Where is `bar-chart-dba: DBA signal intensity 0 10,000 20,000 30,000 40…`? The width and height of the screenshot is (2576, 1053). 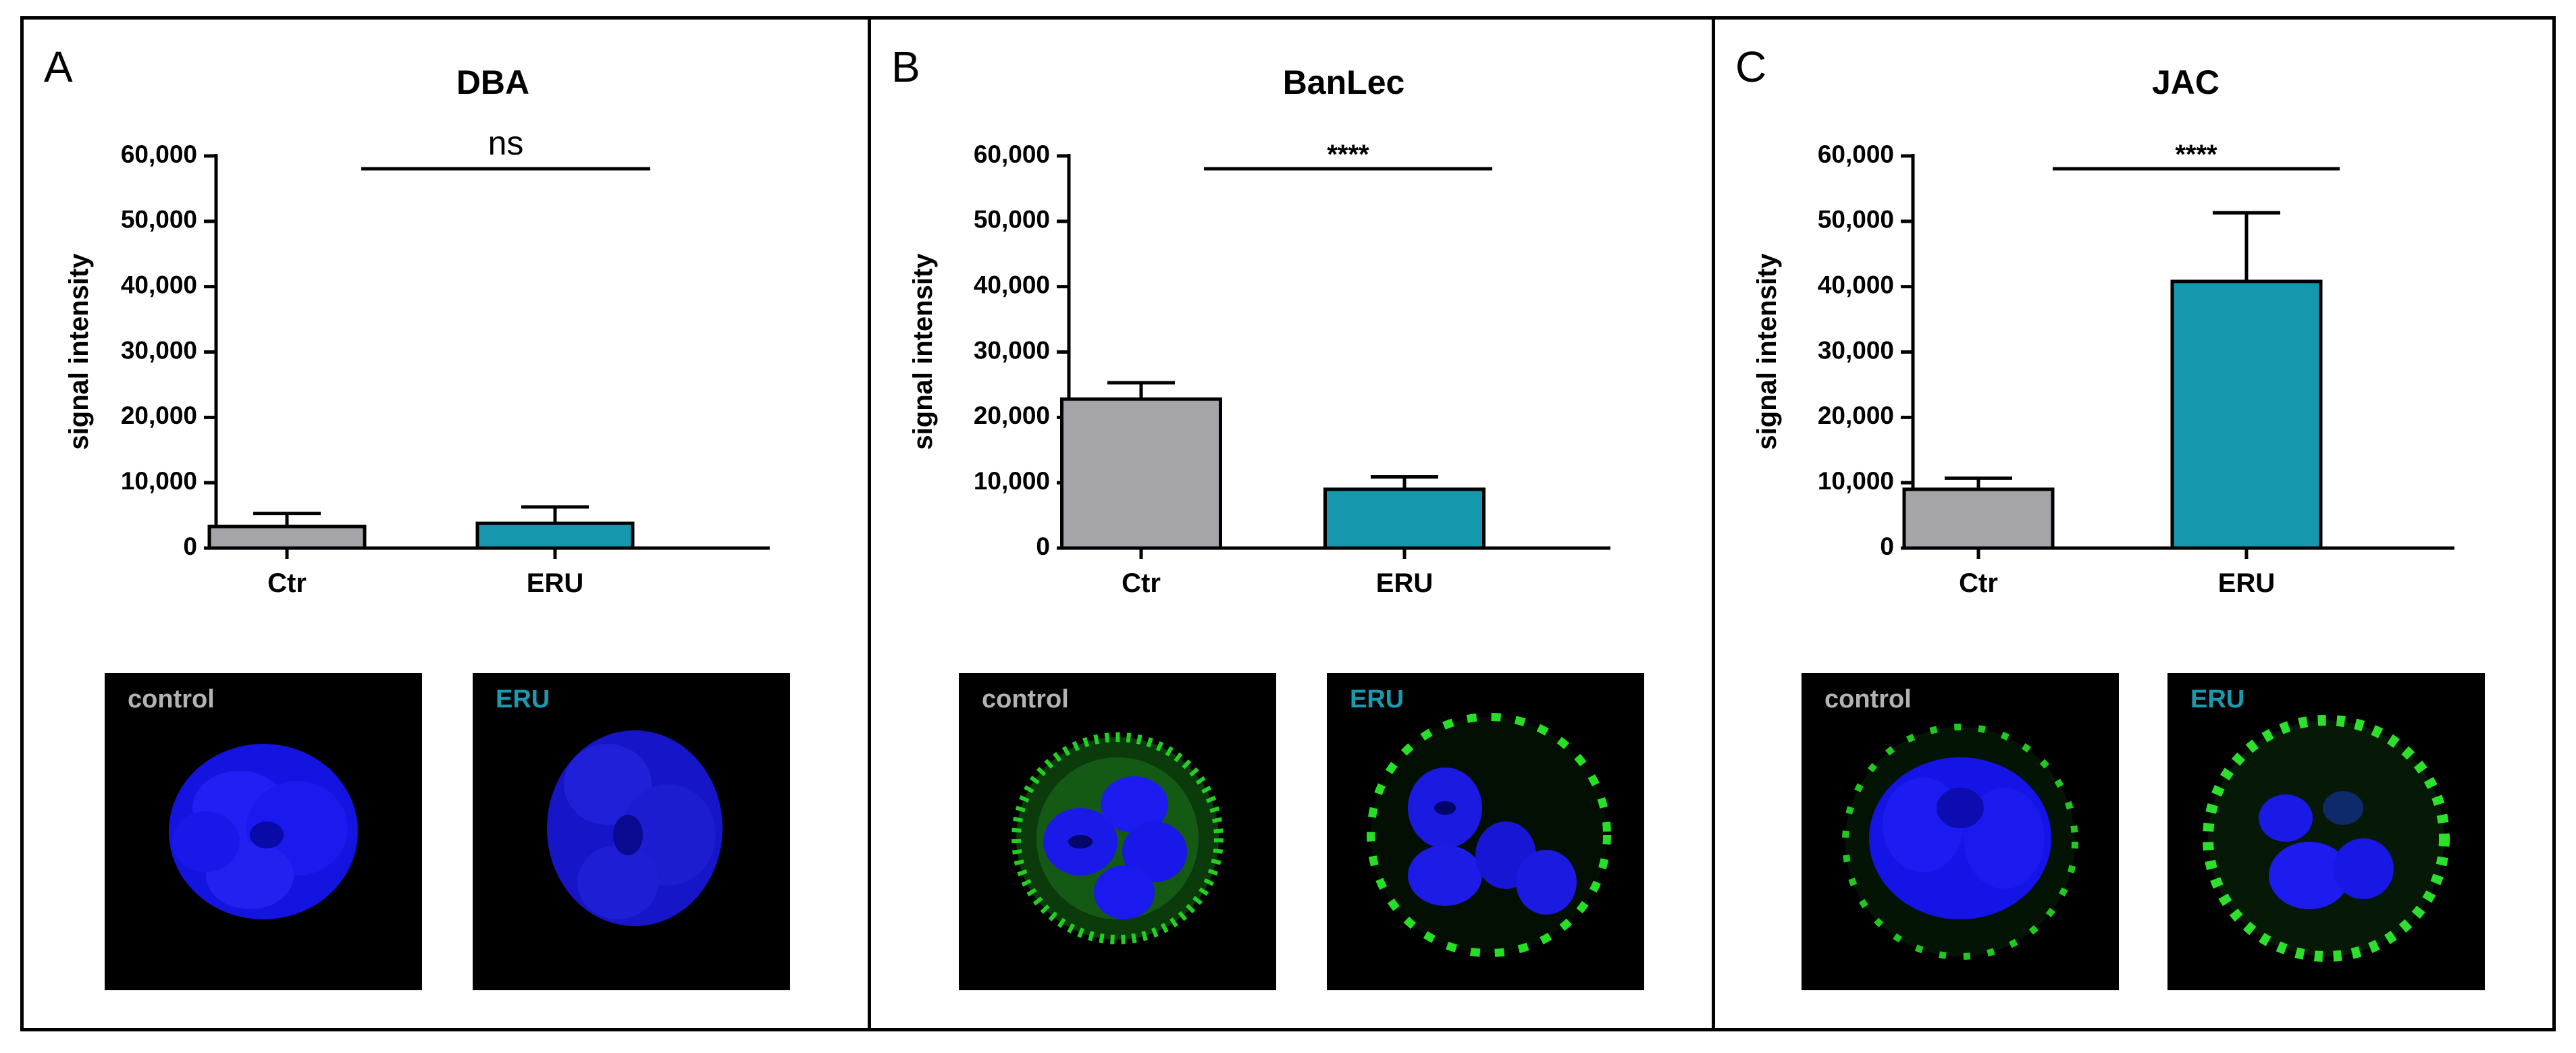
bar-chart-dba: DBA signal intensity 0 10,000 20,000 30,000 40… is located at coordinates (417, 330).